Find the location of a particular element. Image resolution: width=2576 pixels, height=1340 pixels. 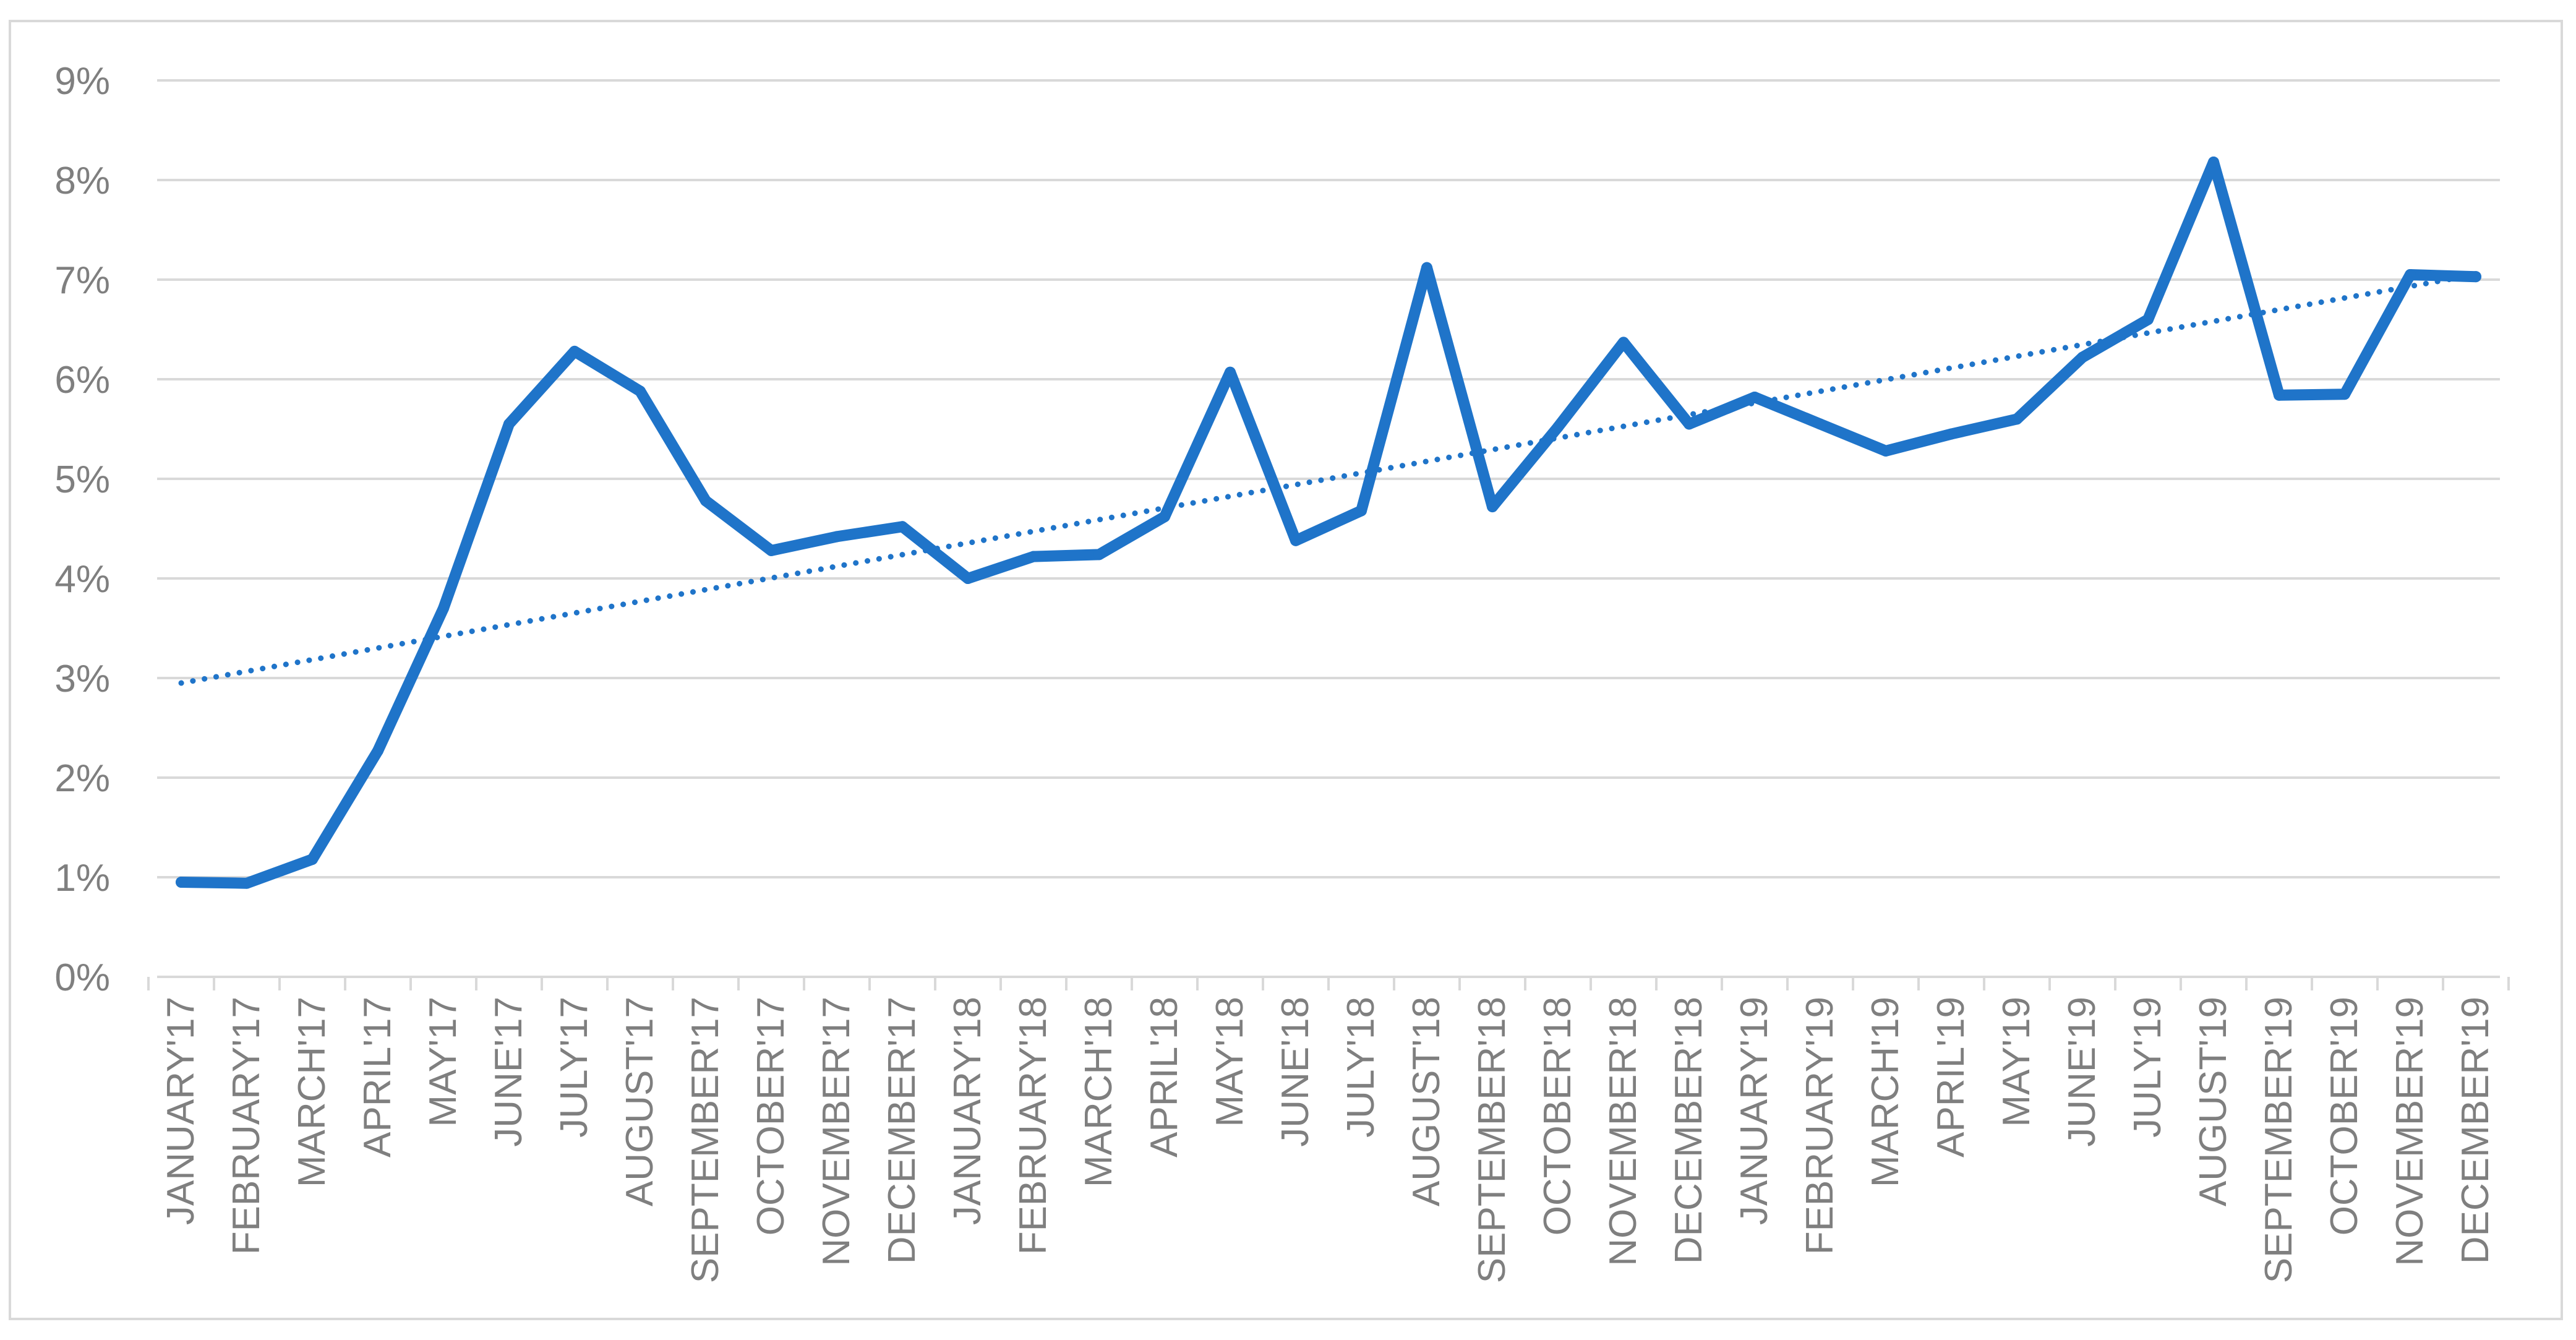

y-tick-label: 1% is located at coordinates (82, 878).